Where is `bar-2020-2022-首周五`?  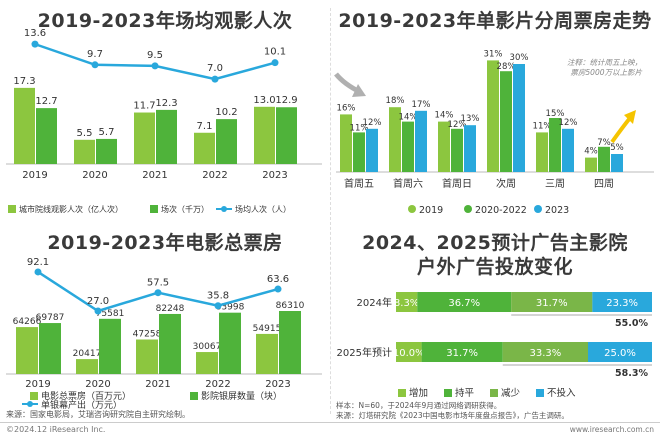 bar-2020-2022-首周五 is located at coordinates (359, 152).